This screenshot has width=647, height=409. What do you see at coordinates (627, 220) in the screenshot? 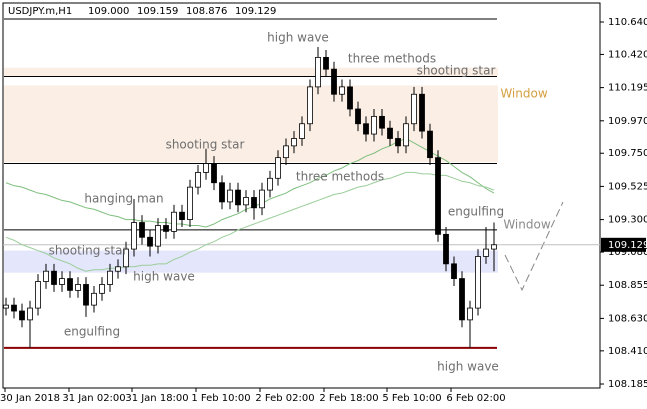
I see `y-tick-label: 109.300` at bounding box center [627, 220].